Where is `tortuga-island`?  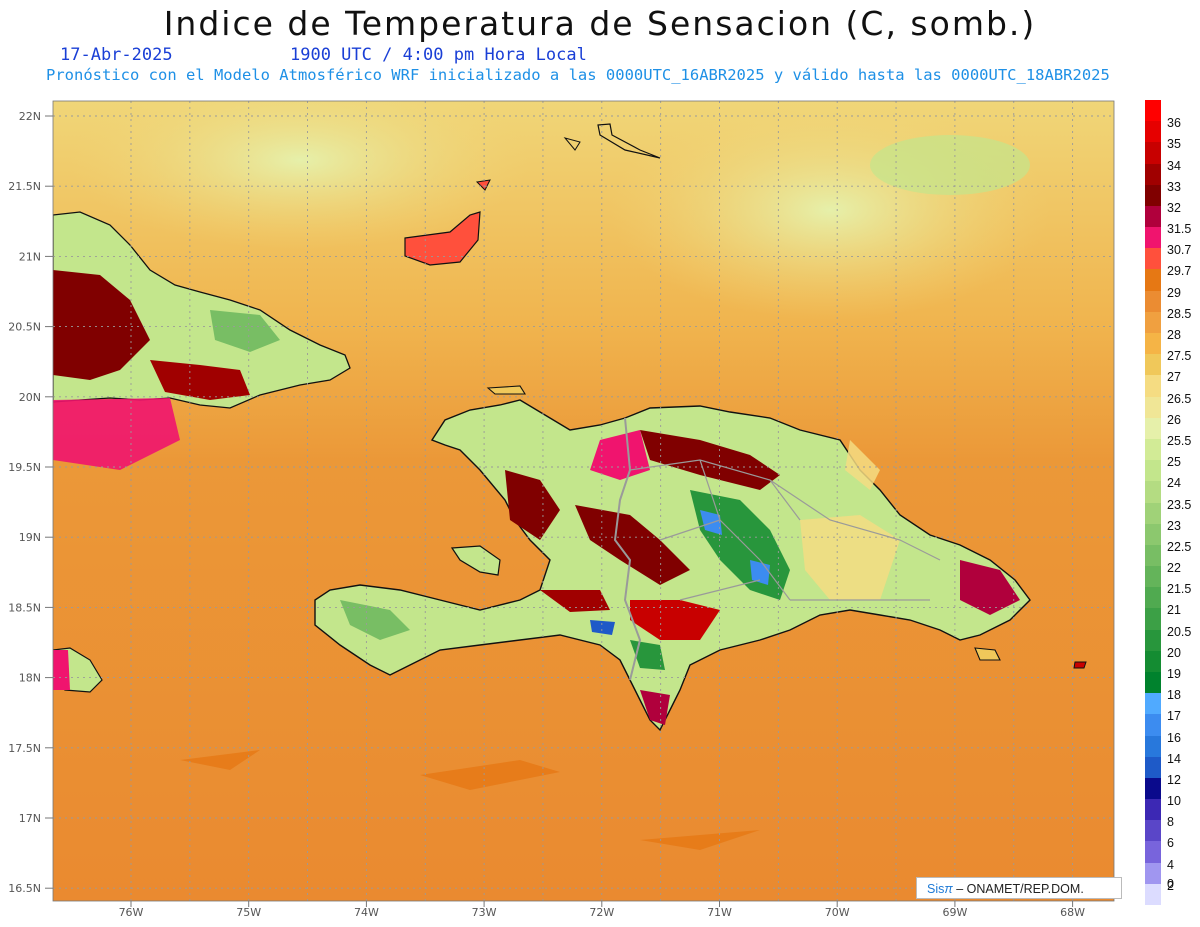 tortuga-island is located at coordinates (506, 390).